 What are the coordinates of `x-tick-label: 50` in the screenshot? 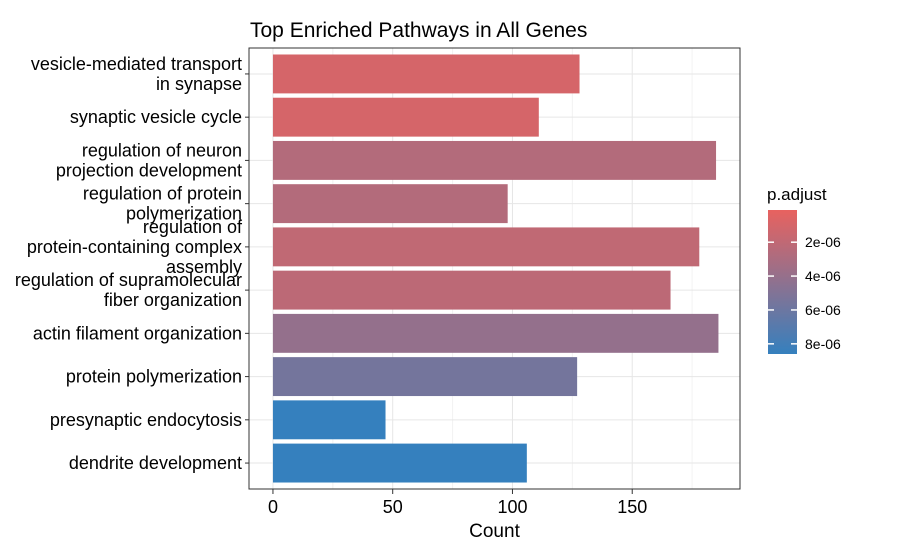 It's located at (393, 507).